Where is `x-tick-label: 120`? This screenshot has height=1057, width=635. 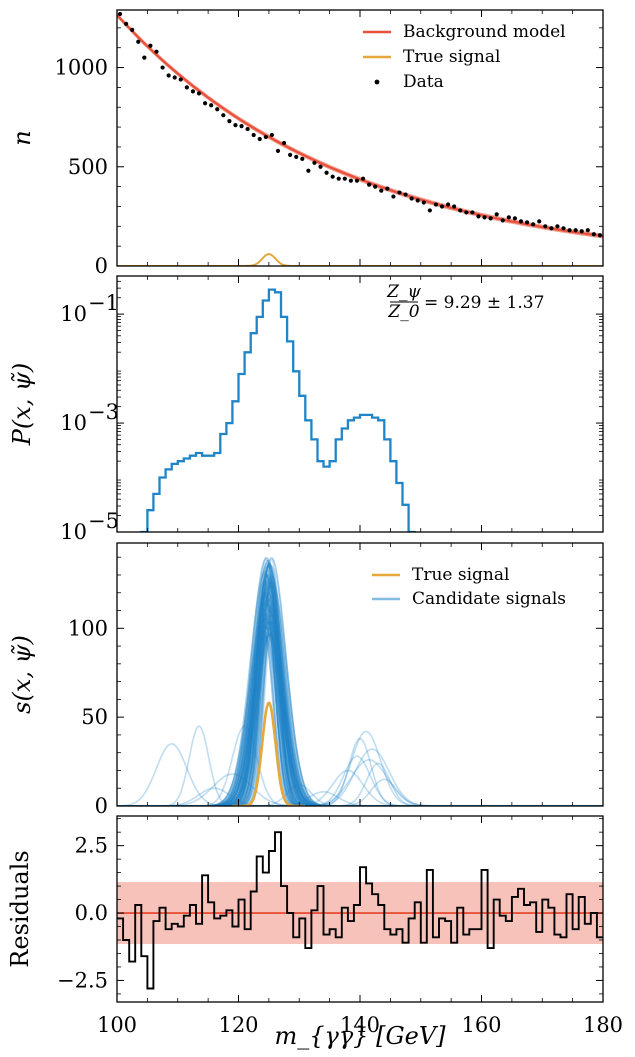 x-tick-label: 120 is located at coordinates (238, 1025).